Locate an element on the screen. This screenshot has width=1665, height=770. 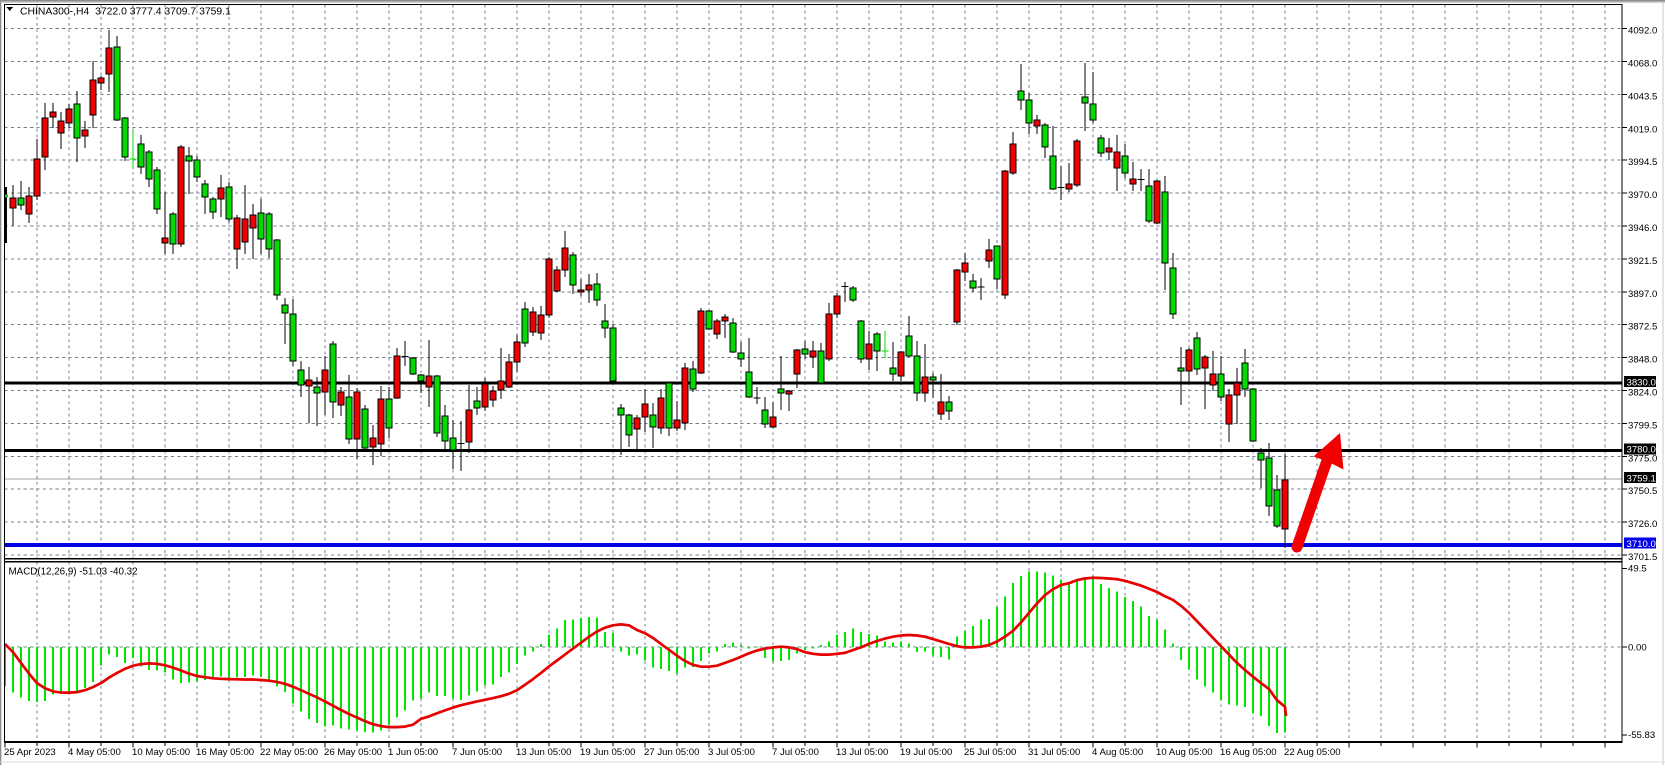
svg-text: 25 Jul 05:00 is located at coordinates (990, 752).